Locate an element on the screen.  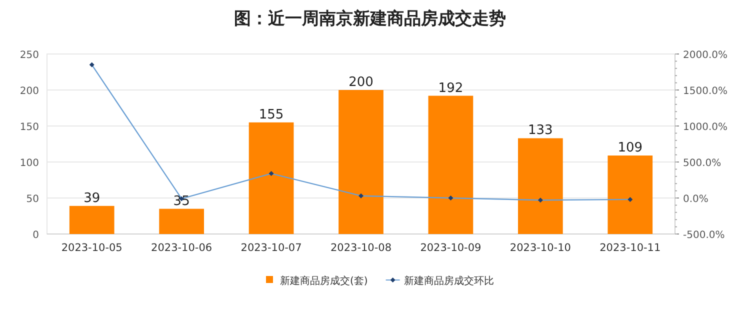
x-tick-label: 2023-10-10 is located at coordinates (540, 248).